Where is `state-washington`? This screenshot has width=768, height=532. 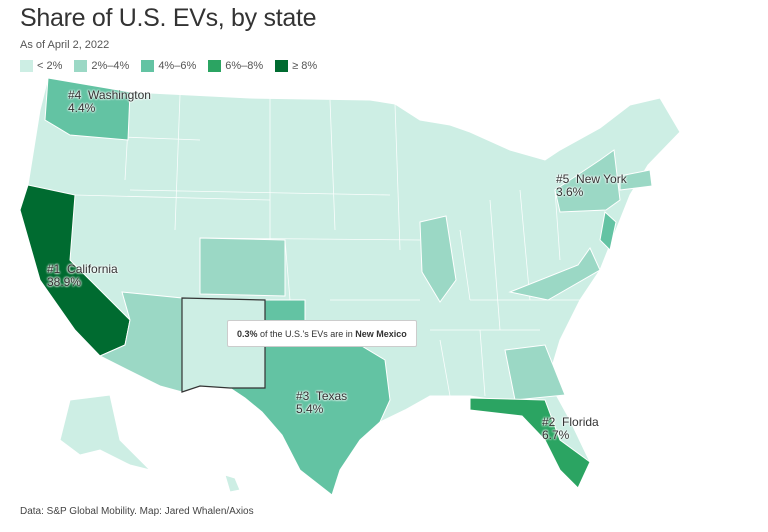 state-washington is located at coordinates (87, 109).